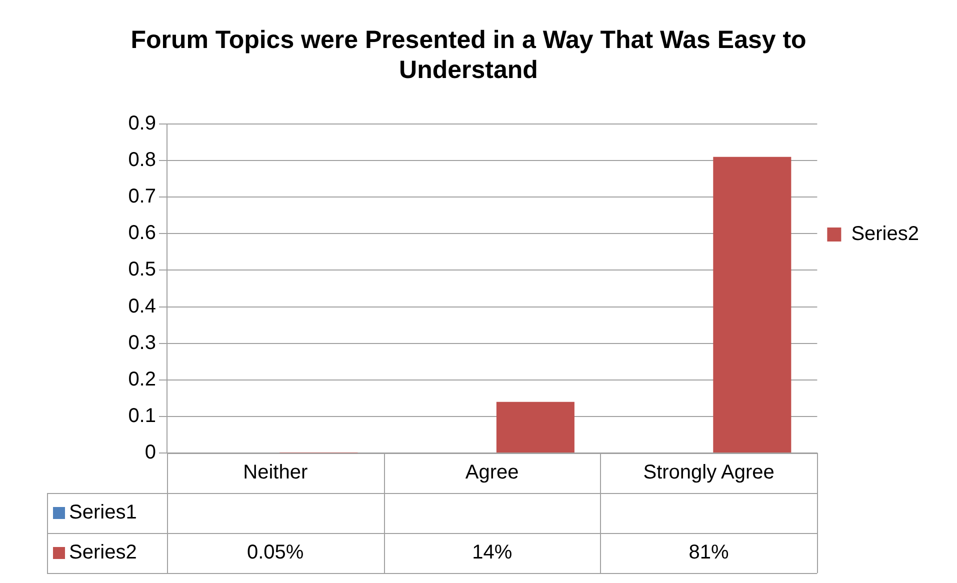 The image size is (957, 583). Describe the element at coordinates (103, 513) in the screenshot. I see `legend-label: Series1` at that location.